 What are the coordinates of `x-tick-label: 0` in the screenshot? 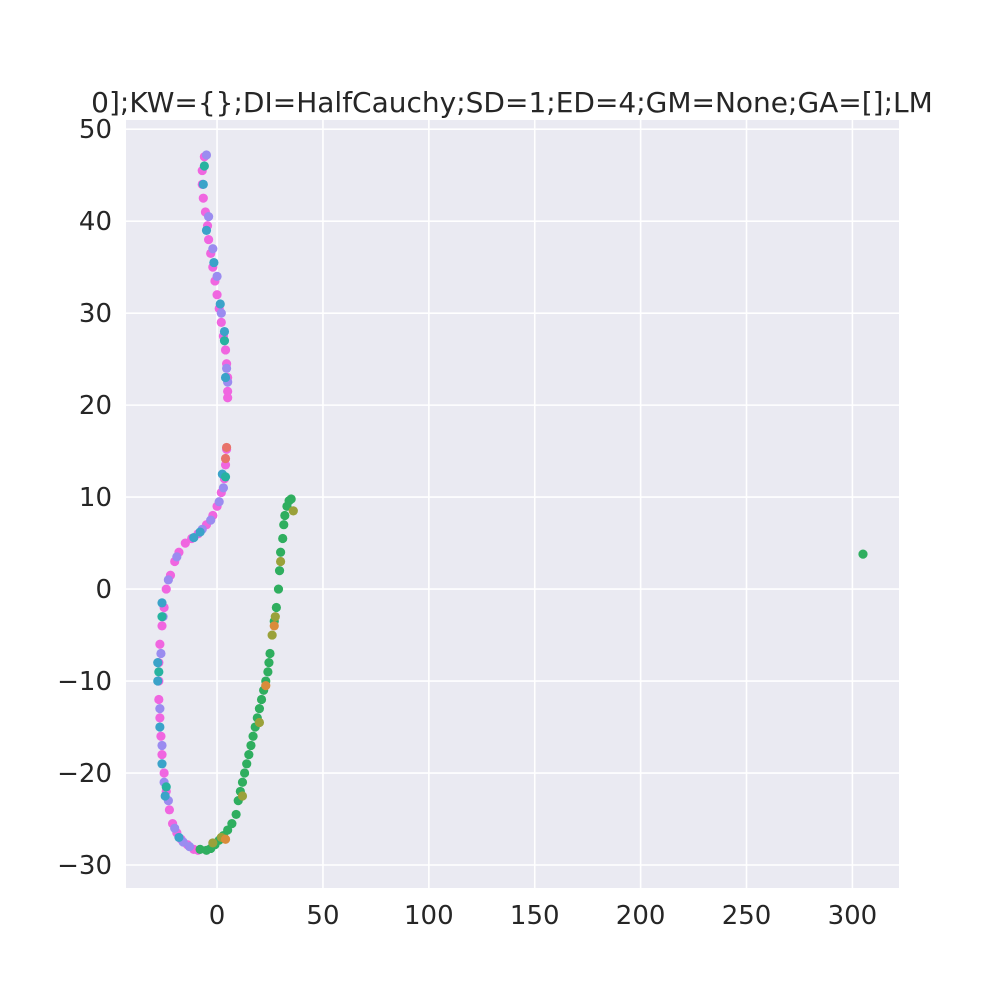 It's located at (217, 916).